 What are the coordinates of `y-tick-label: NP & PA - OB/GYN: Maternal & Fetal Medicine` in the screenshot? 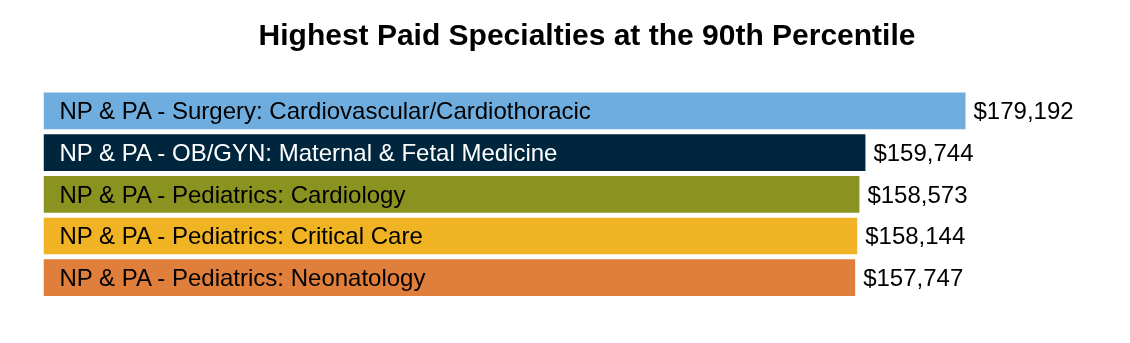 It's located at (308, 153).